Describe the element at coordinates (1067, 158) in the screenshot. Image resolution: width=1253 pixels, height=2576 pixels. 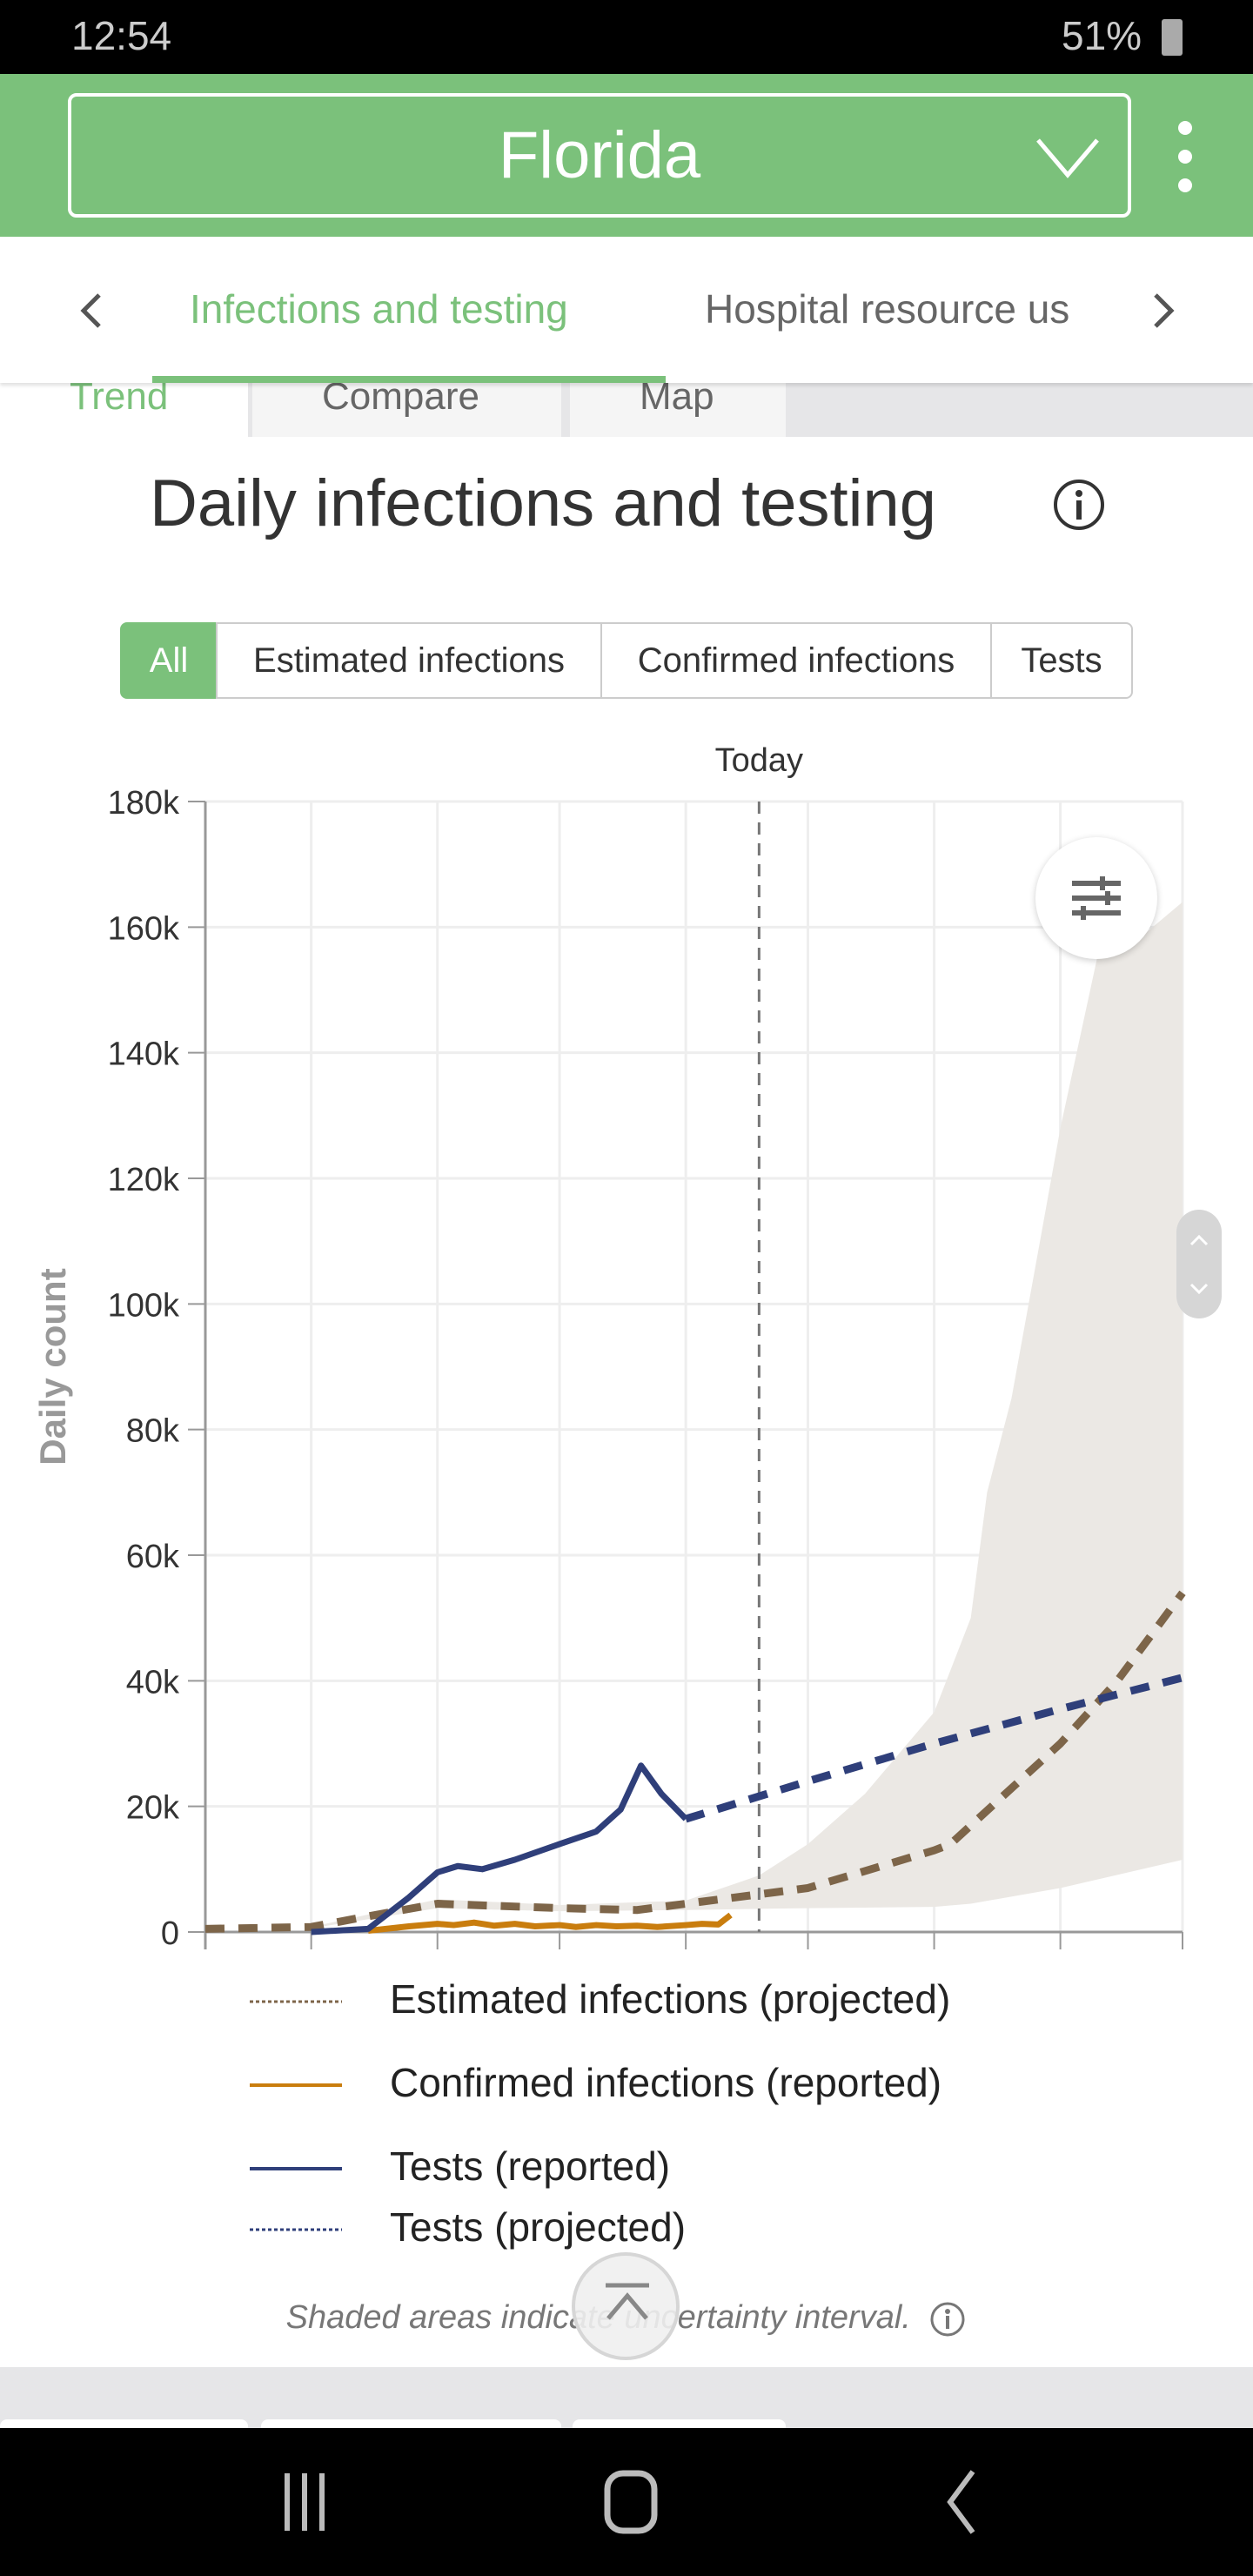
I see `chevron-down-icon` at that location.